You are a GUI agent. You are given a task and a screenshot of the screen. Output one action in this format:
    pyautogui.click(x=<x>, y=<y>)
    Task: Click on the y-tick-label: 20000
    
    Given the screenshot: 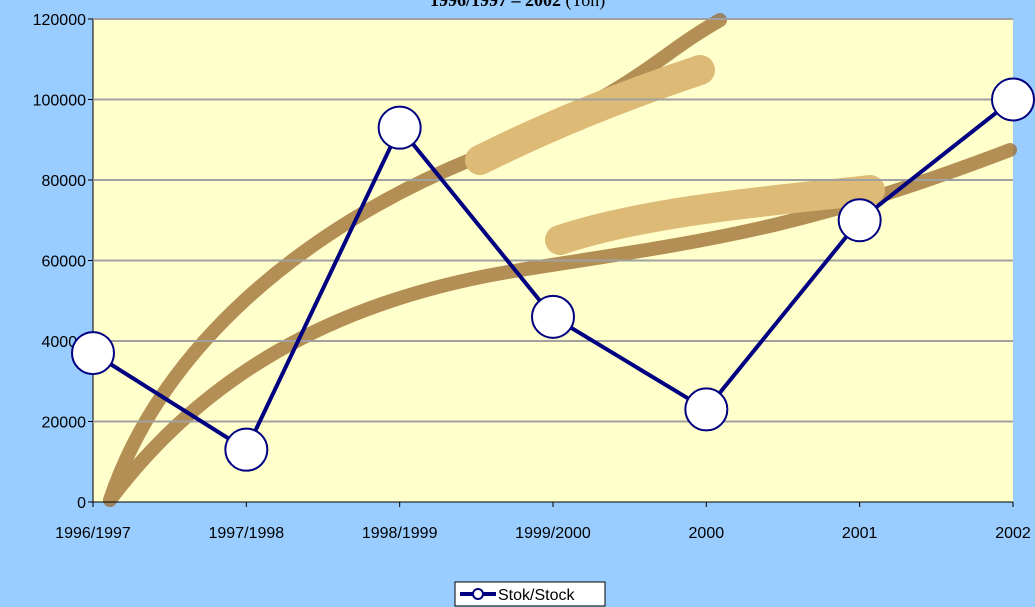 What is the action you would take?
    pyautogui.click(x=64, y=423)
    